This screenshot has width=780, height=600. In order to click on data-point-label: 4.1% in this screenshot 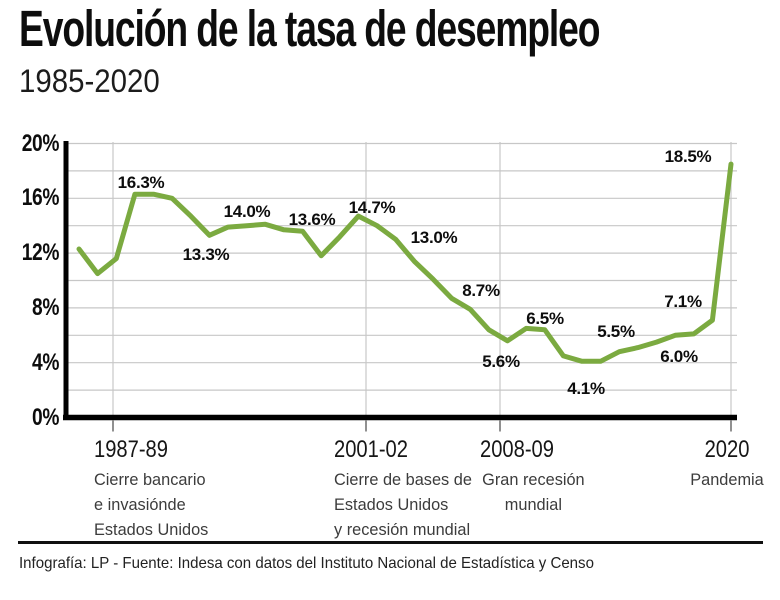, I will do `click(586, 388)`.